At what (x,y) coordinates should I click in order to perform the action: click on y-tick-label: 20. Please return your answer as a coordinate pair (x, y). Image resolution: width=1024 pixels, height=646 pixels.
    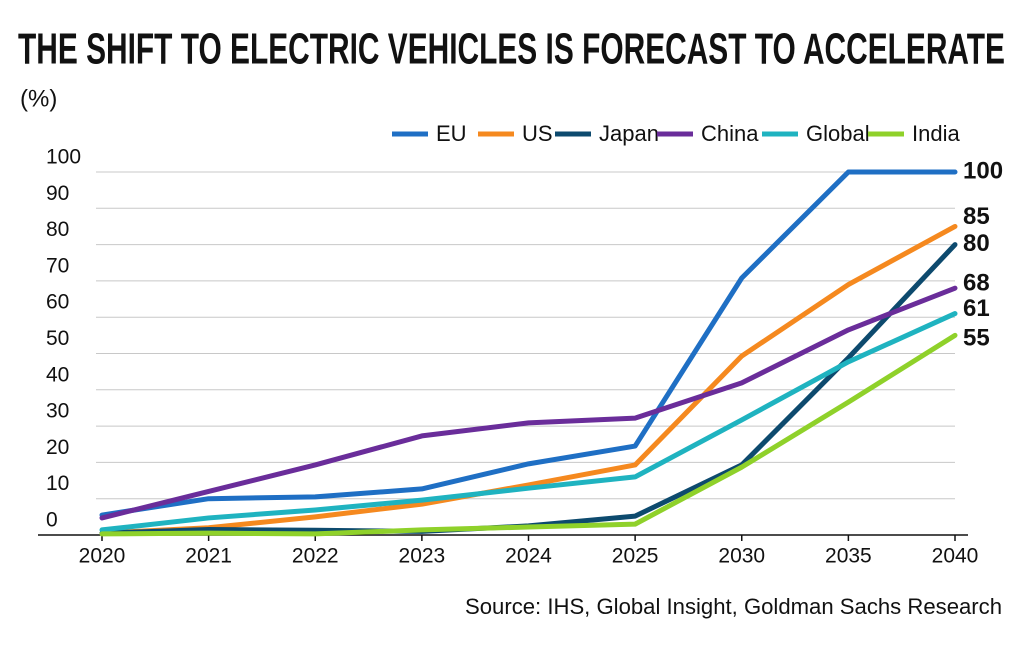
    Looking at the image, I should click on (57, 447).